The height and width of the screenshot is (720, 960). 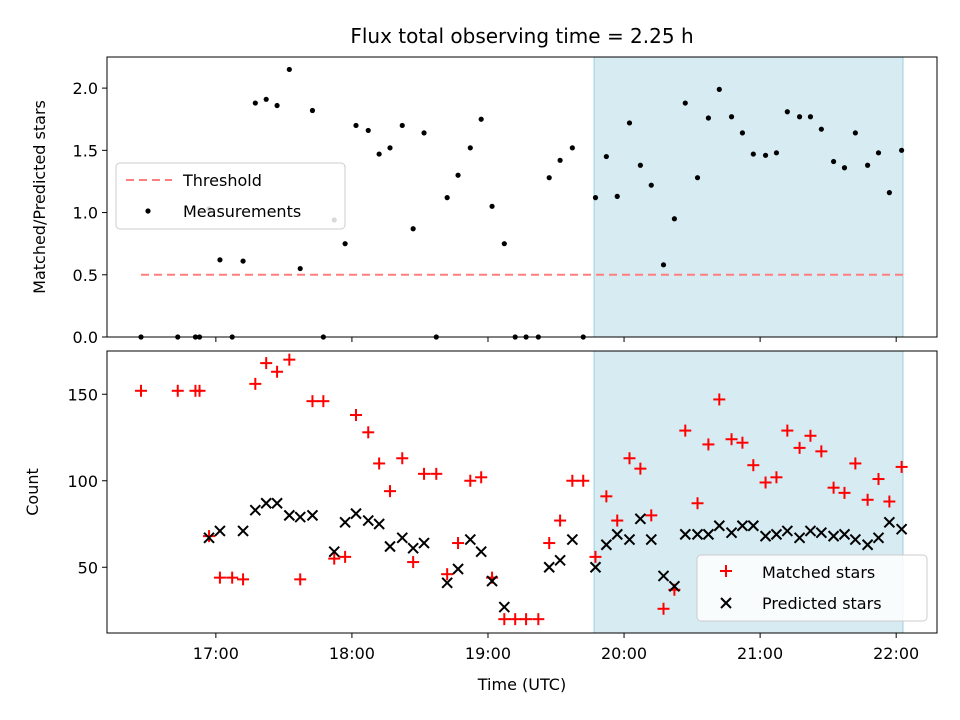 I want to click on y-tick-label: 50, so click(x=88, y=567).